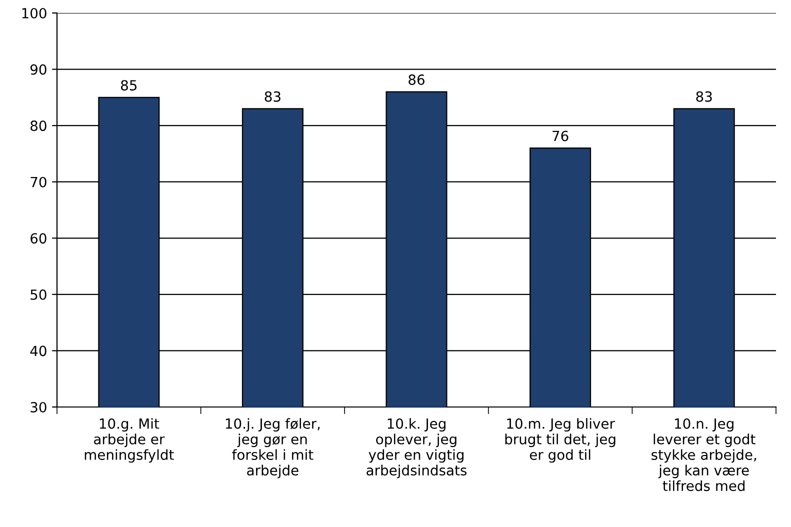 The width and height of the screenshot is (791, 527). What do you see at coordinates (38, 182) in the screenshot?
I see `y-tick-label: 70` at bounding box center [38, 182].